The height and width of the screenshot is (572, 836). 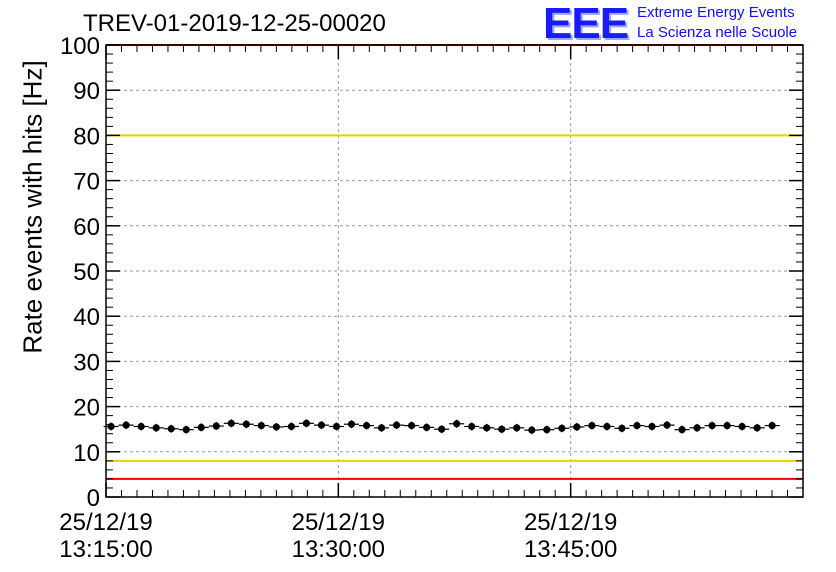 What do you see at coordinates (86, 408) in the screenshot?
I see `y-tick-label: 20` at bounding box center [86, 408].